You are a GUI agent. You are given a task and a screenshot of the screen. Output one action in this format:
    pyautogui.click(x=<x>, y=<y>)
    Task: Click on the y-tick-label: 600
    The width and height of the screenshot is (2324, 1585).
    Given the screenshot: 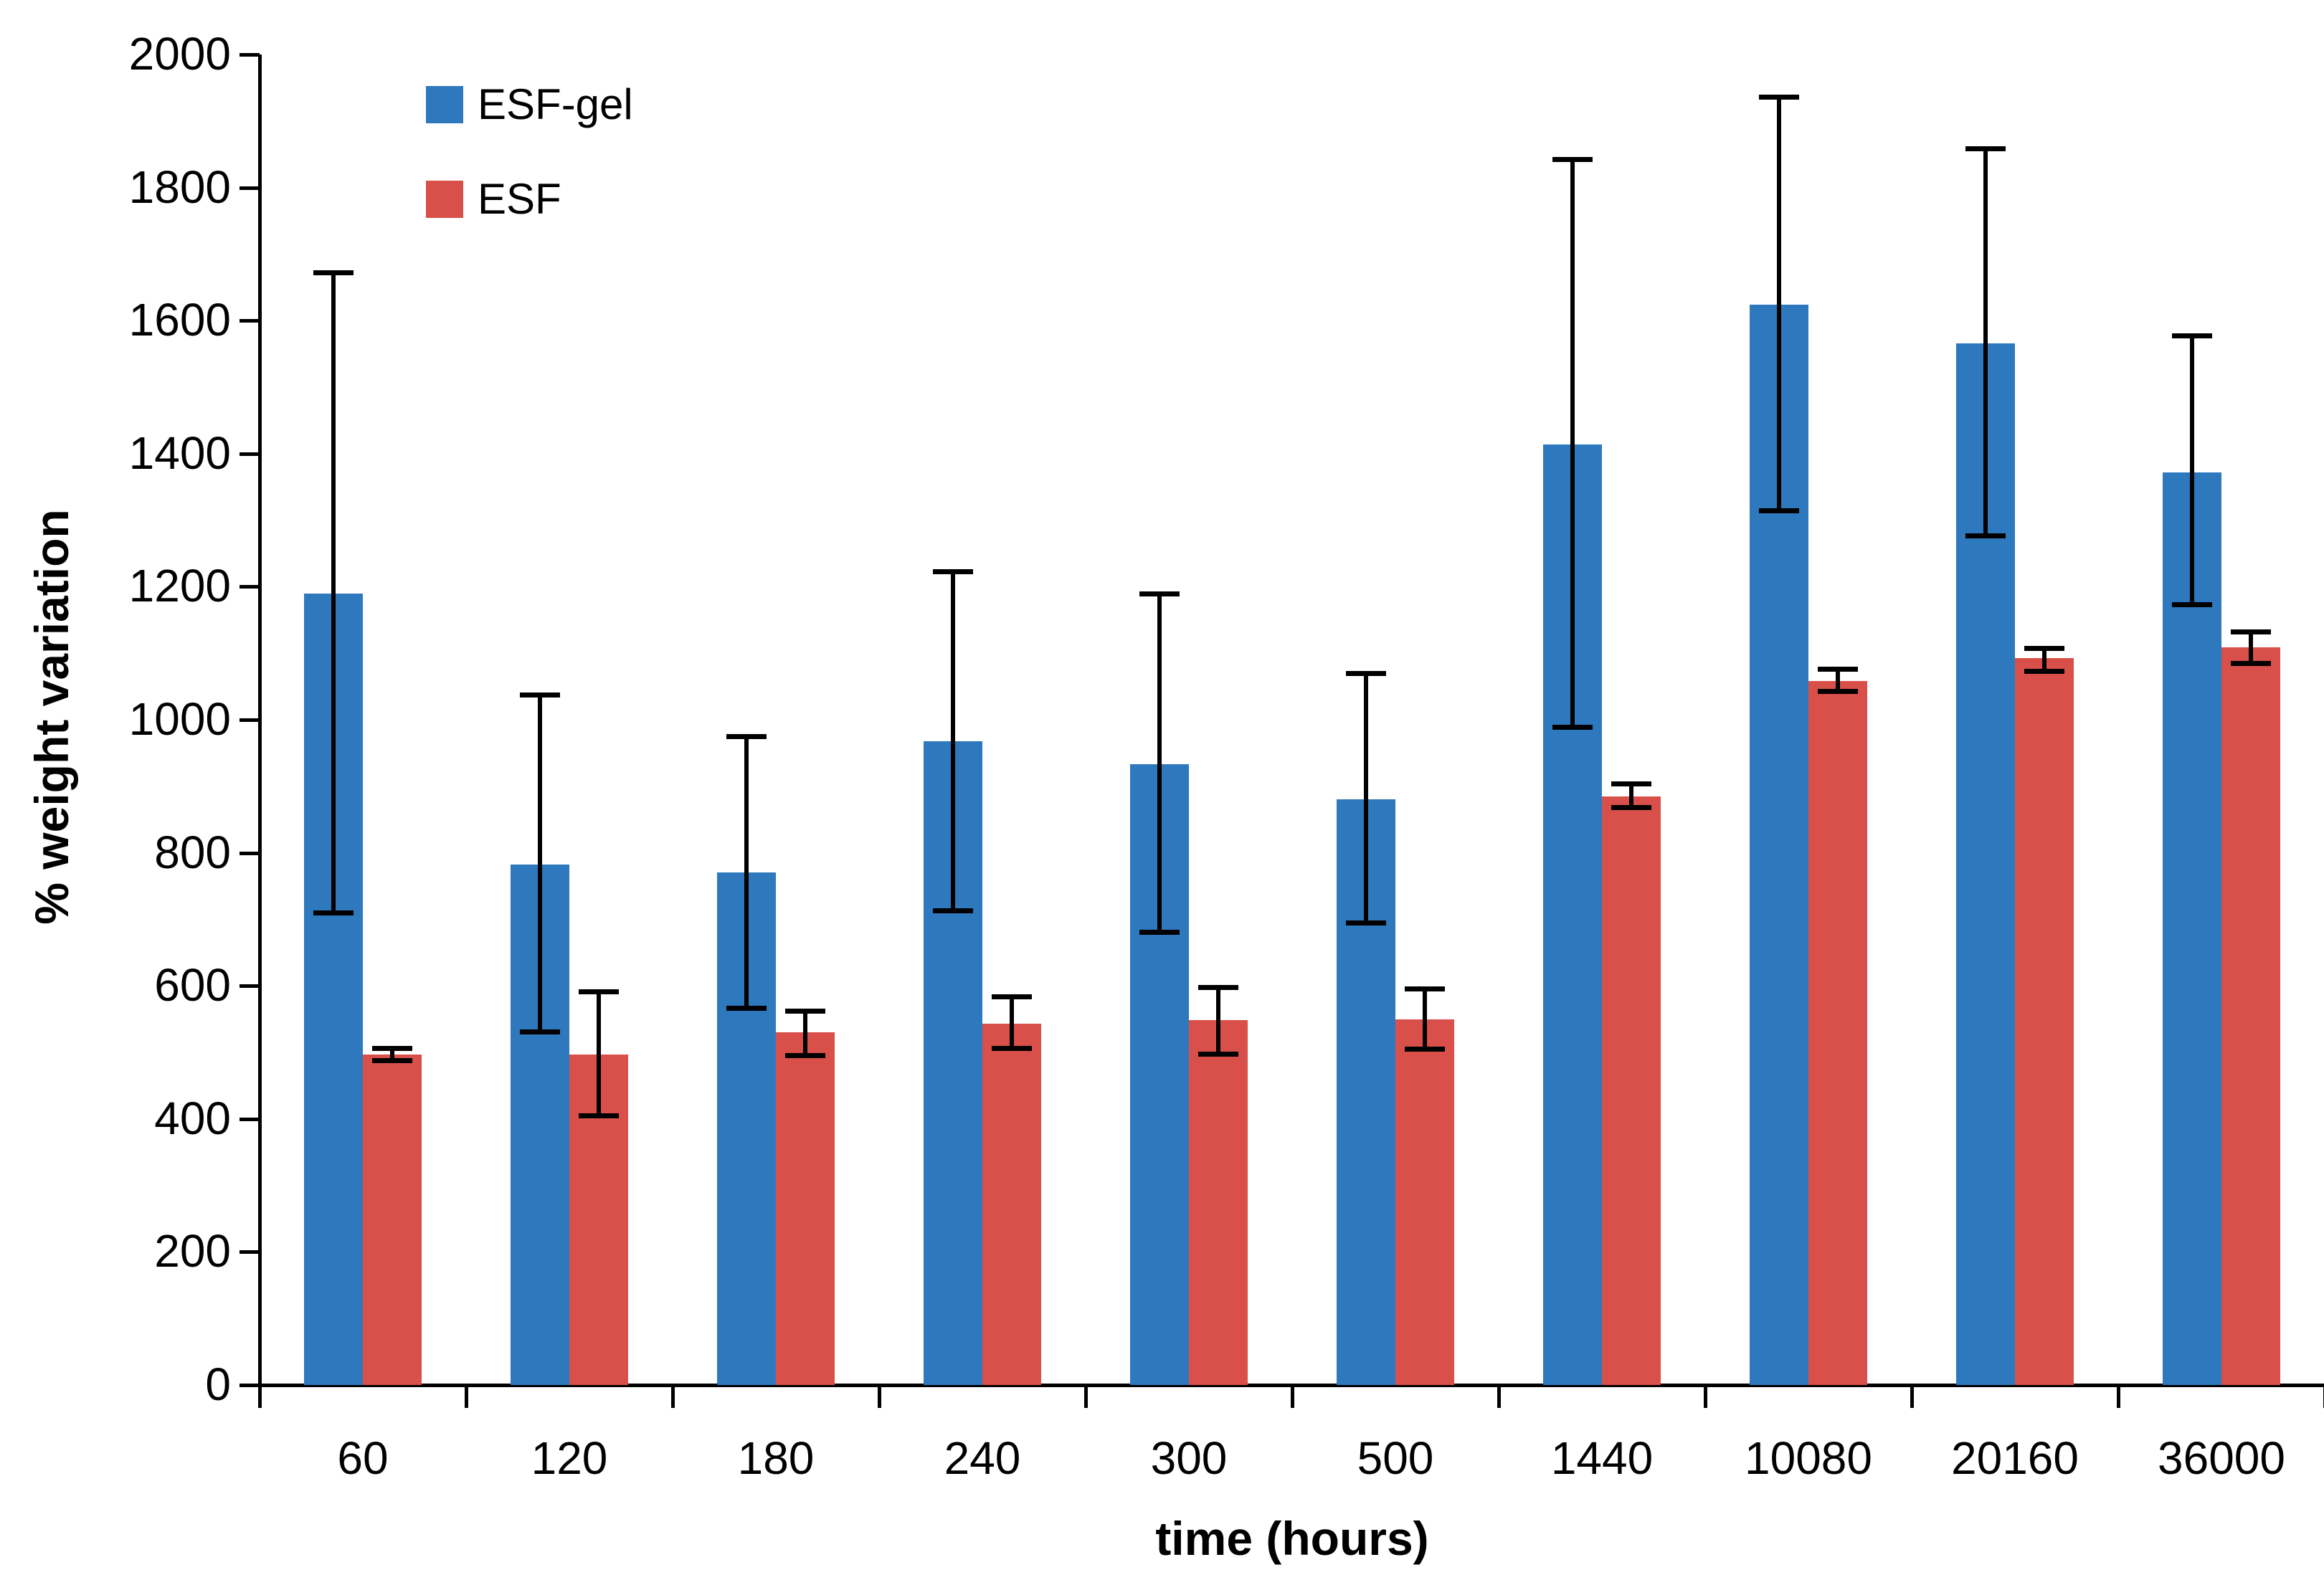 What is the action you would take?
    pyautogui.click(x=192, y=985)
    